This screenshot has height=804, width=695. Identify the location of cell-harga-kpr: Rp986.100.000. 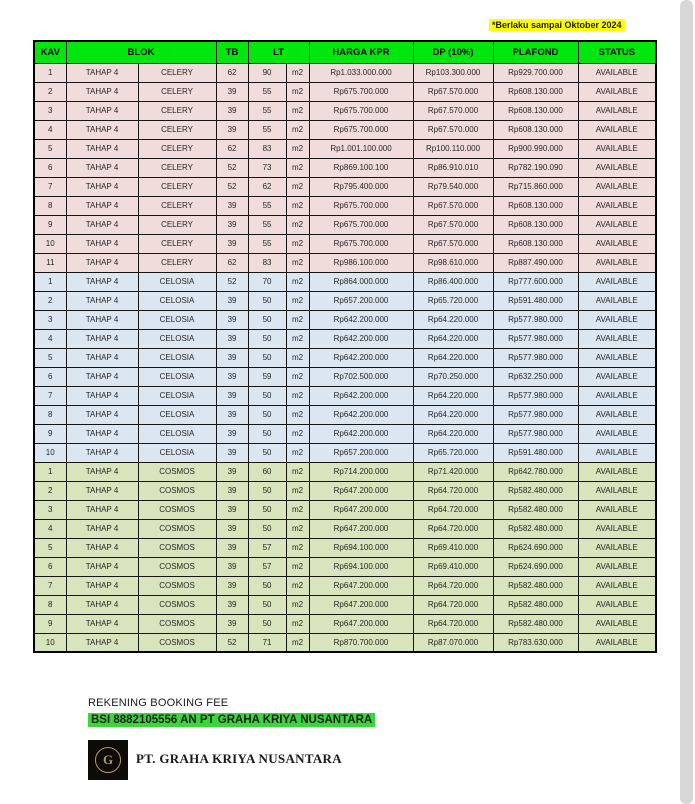
(361, 262).